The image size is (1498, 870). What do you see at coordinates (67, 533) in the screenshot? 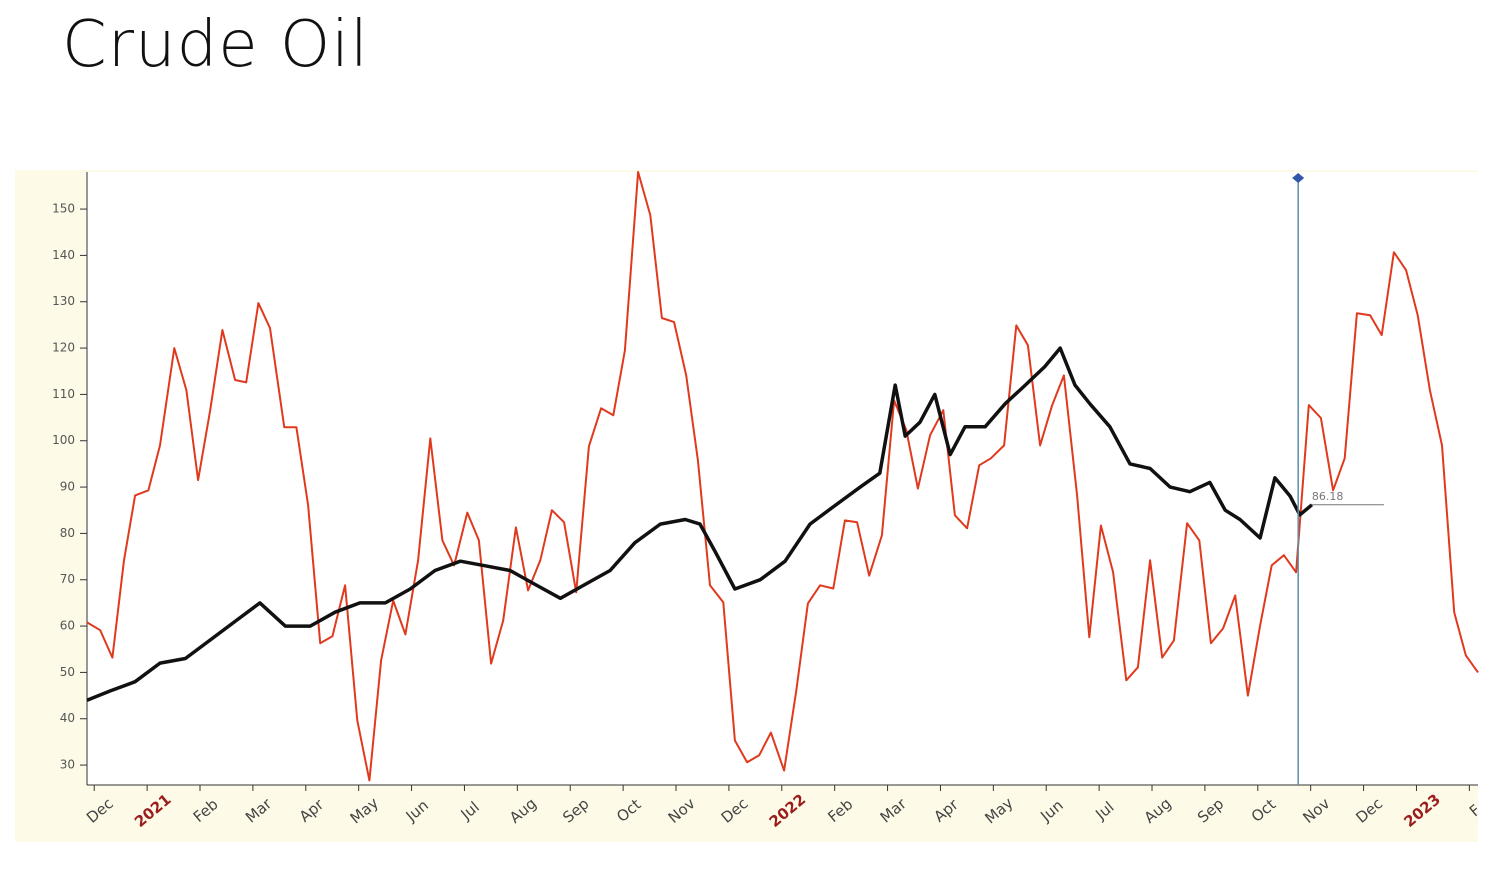
I see `y-tick-label: 80` at bounding box center [67, 533].